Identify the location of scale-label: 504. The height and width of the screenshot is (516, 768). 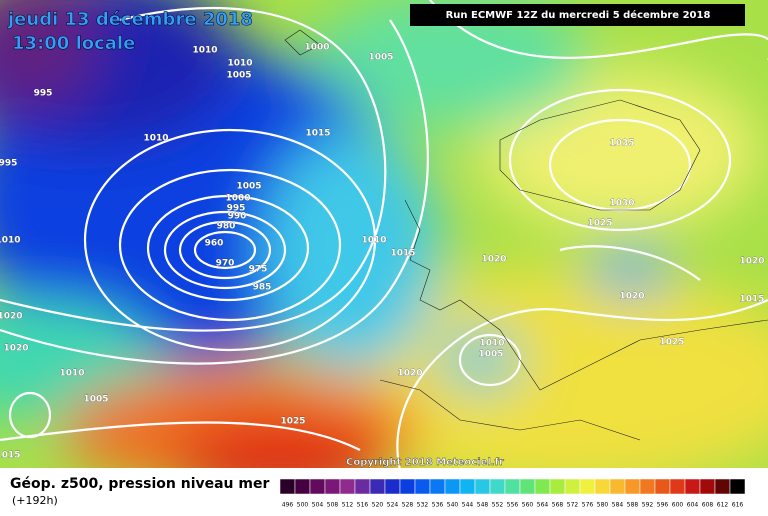
(318, 505).